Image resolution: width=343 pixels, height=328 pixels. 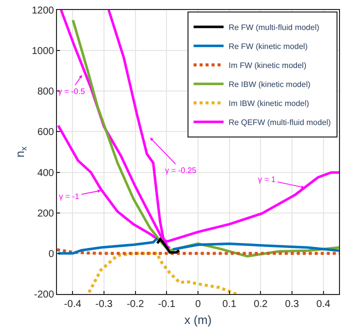 What do you see at coordinates (43, 52) in the screenshot?
I see `y-tick-label: 1000` at bounding box center [43, 52].